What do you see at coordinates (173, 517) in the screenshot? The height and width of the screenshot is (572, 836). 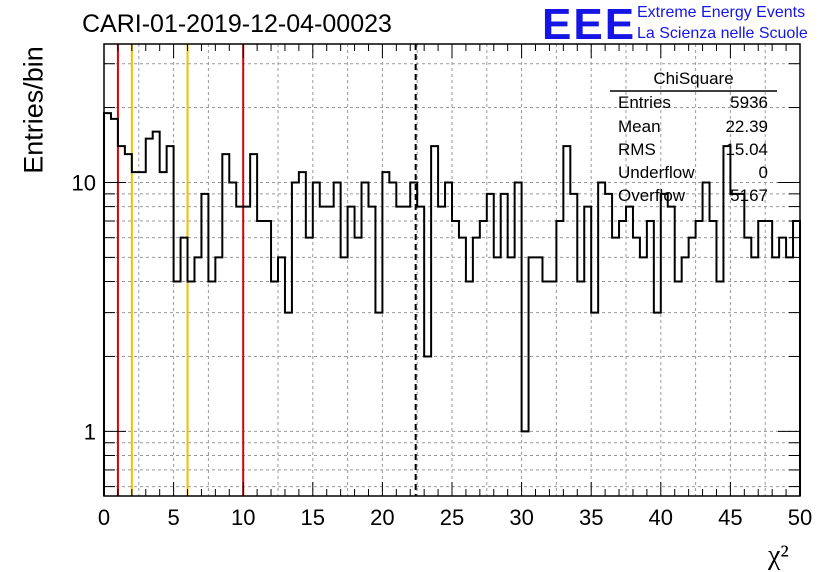 I see `x-tick-label: 5` at bounding box center [173, 517].